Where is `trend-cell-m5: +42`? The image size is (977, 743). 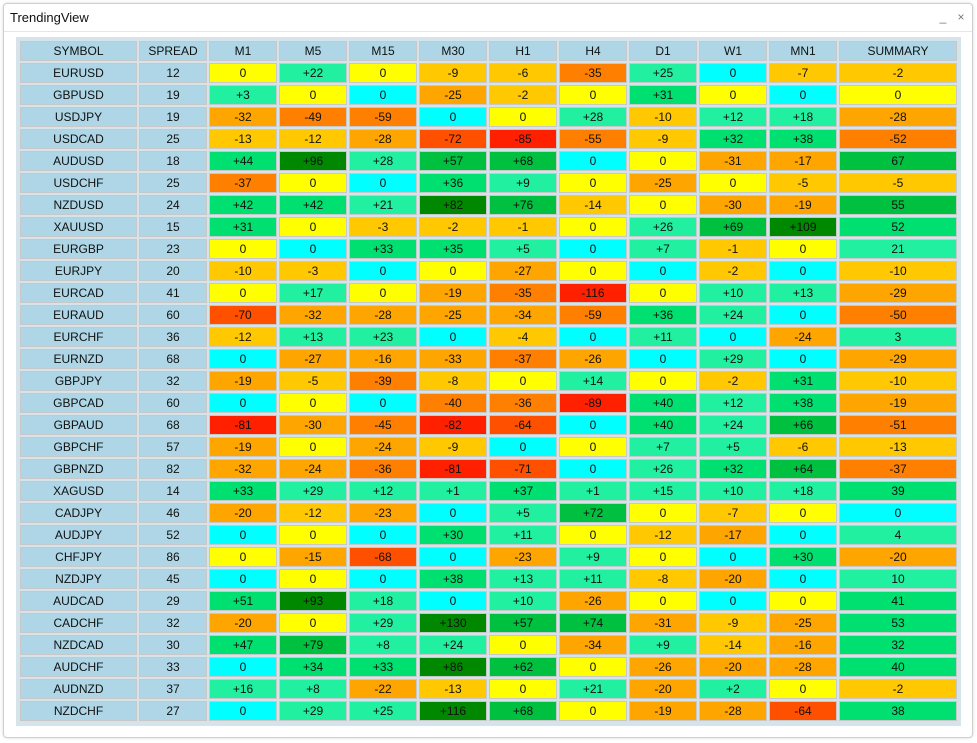
trend-cell-m5: +42 is located at coordinates (313, 205).